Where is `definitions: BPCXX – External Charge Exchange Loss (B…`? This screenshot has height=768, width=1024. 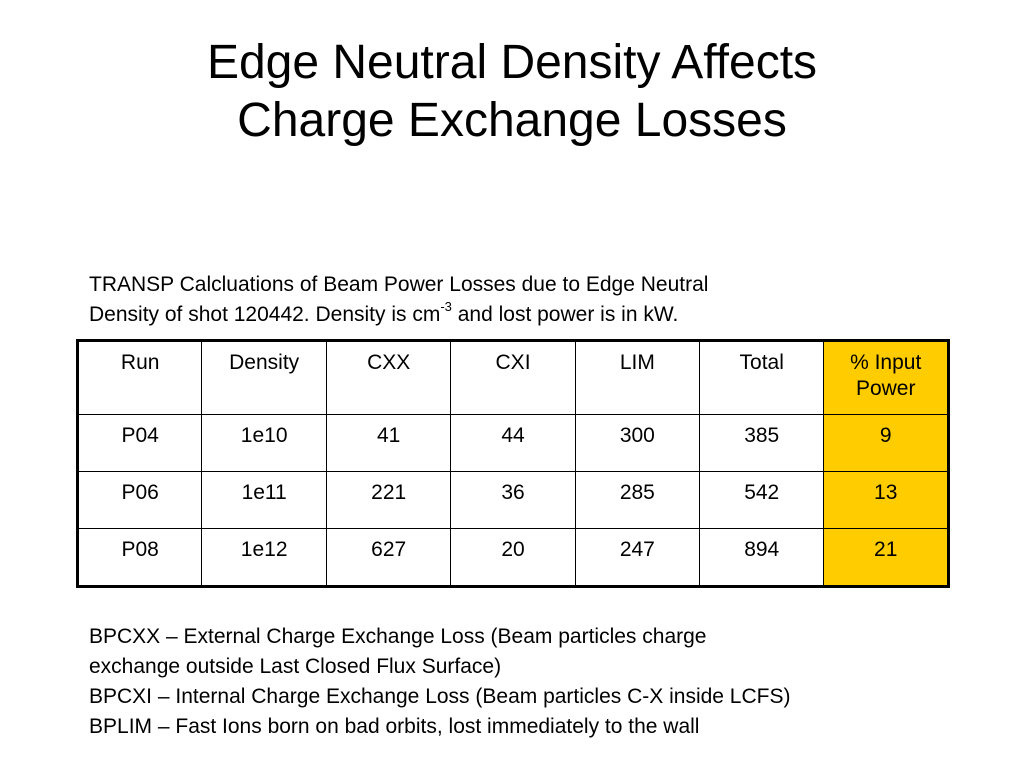
definitions: BPCXX – External Charge Exchange Loss (B… is located at coordinates (539, 682).